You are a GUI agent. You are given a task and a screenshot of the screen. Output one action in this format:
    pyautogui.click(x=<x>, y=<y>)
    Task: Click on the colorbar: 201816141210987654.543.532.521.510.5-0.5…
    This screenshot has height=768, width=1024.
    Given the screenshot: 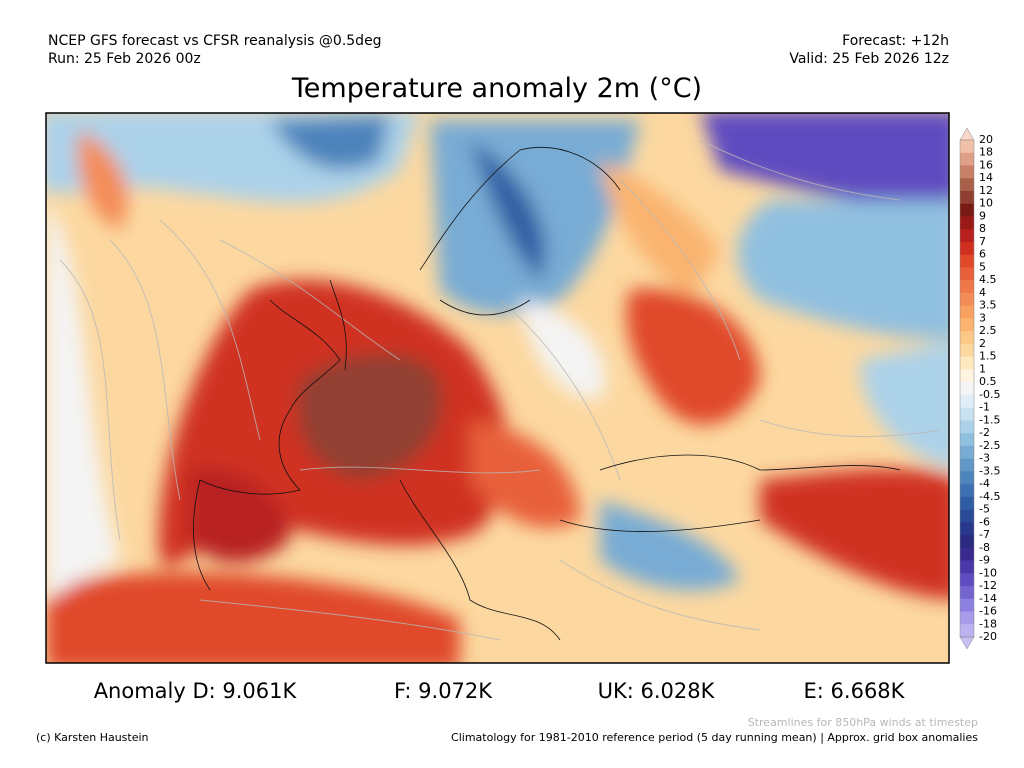 What is the action you would take?
    pyautogui.click(x=979, y=388)
    